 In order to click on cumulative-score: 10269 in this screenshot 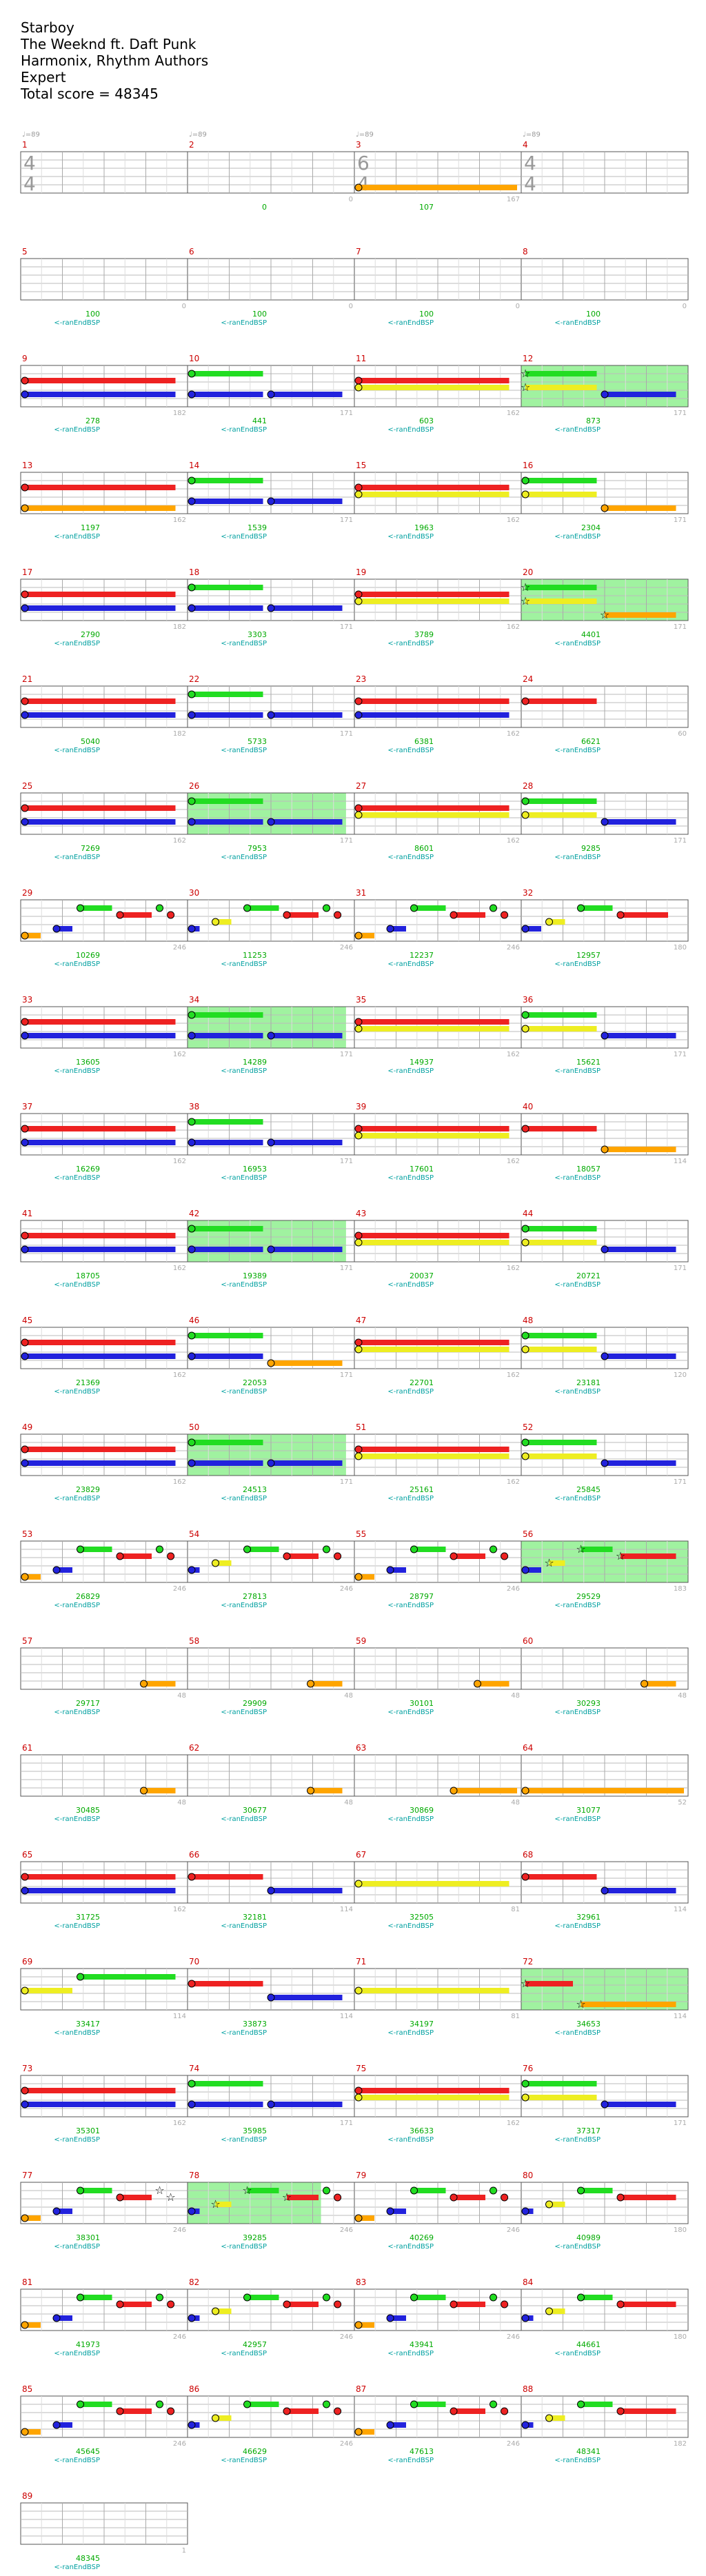, I will do `click(88, 955)`.